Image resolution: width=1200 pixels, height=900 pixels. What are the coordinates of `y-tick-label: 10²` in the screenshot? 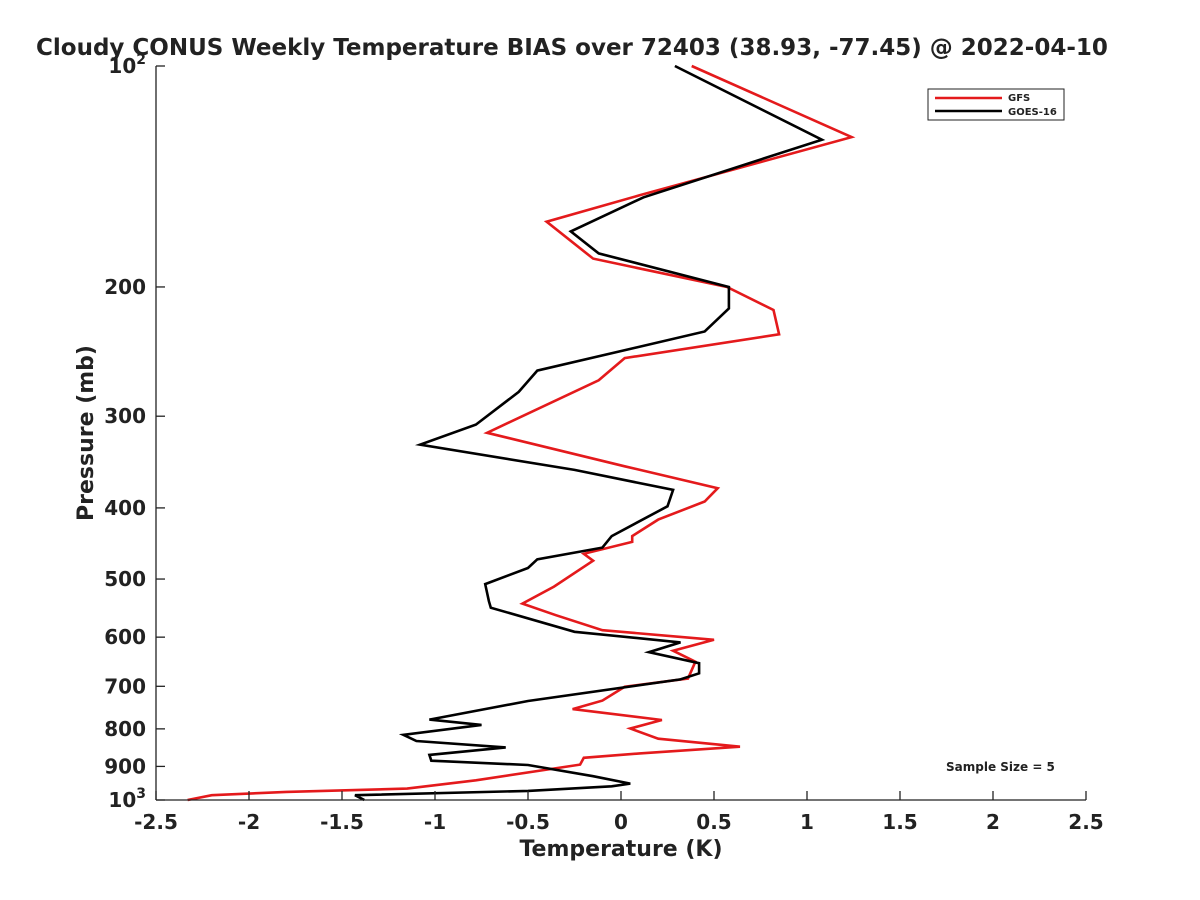 It's located at (127, 65).